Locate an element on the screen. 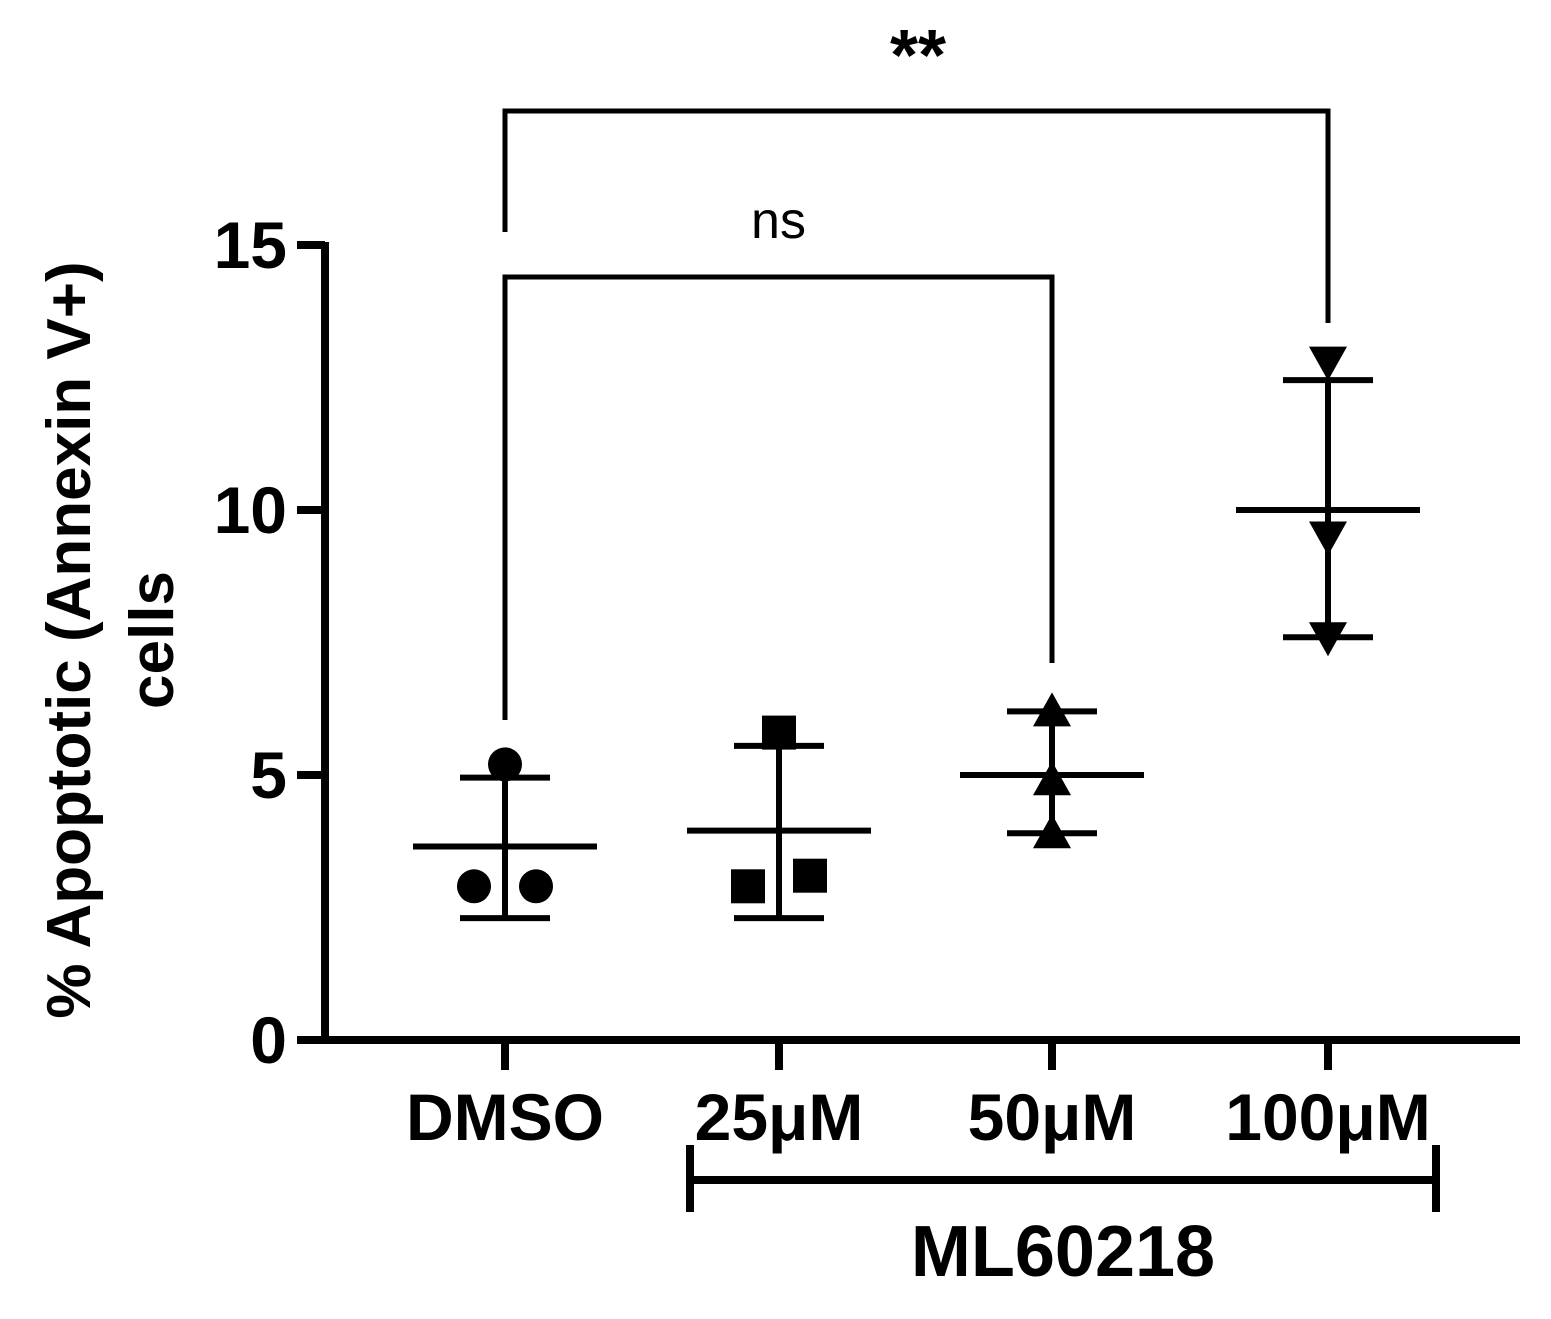  y-axis-label-line2: cells is located at coordinates (152, 640).